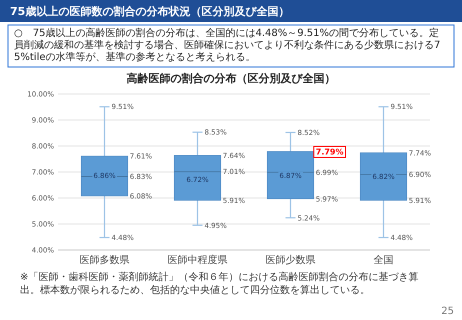  Describe the element at coordinates (150, 11) in the screenshot. I see `chart-title: 75歳以上の医師数の割合の分布状況（区分別及び全国）` at that location.